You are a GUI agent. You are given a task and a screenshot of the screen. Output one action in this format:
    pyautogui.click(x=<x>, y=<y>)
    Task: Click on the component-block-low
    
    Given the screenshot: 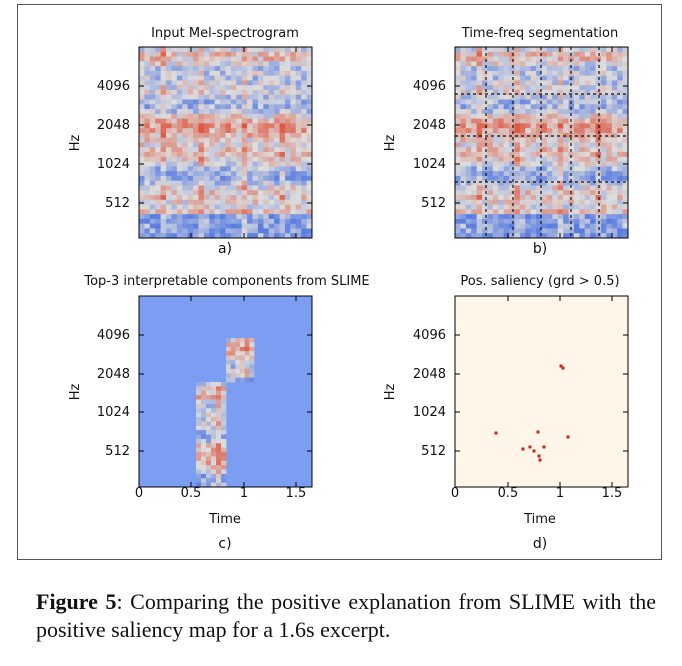 What is the action you would take?
    pyautogui.click(x=211, y=435)
    